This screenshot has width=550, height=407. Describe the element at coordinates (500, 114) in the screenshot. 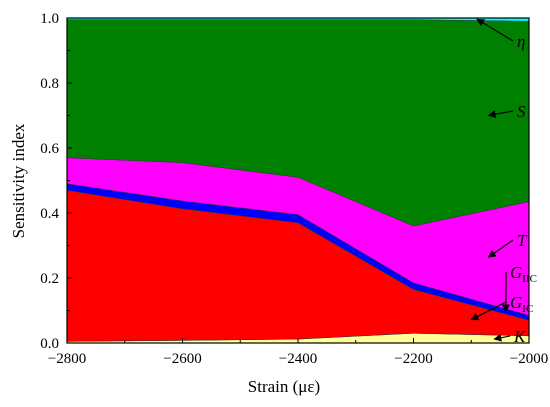

I see `annotation-arrow-s` at that location.